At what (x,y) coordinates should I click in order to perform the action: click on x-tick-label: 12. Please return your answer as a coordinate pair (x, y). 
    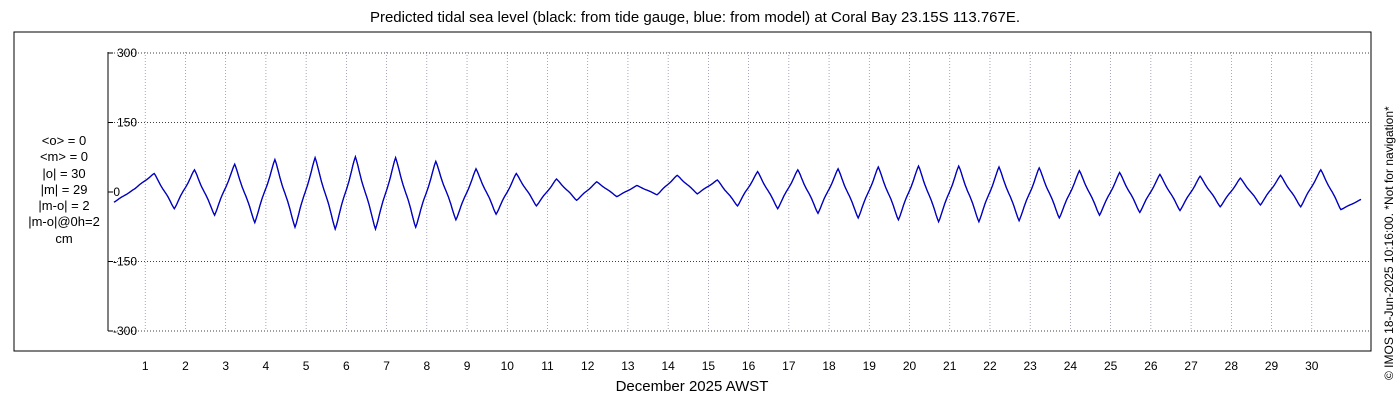
    Looking at the image, I should click on (588, 366).